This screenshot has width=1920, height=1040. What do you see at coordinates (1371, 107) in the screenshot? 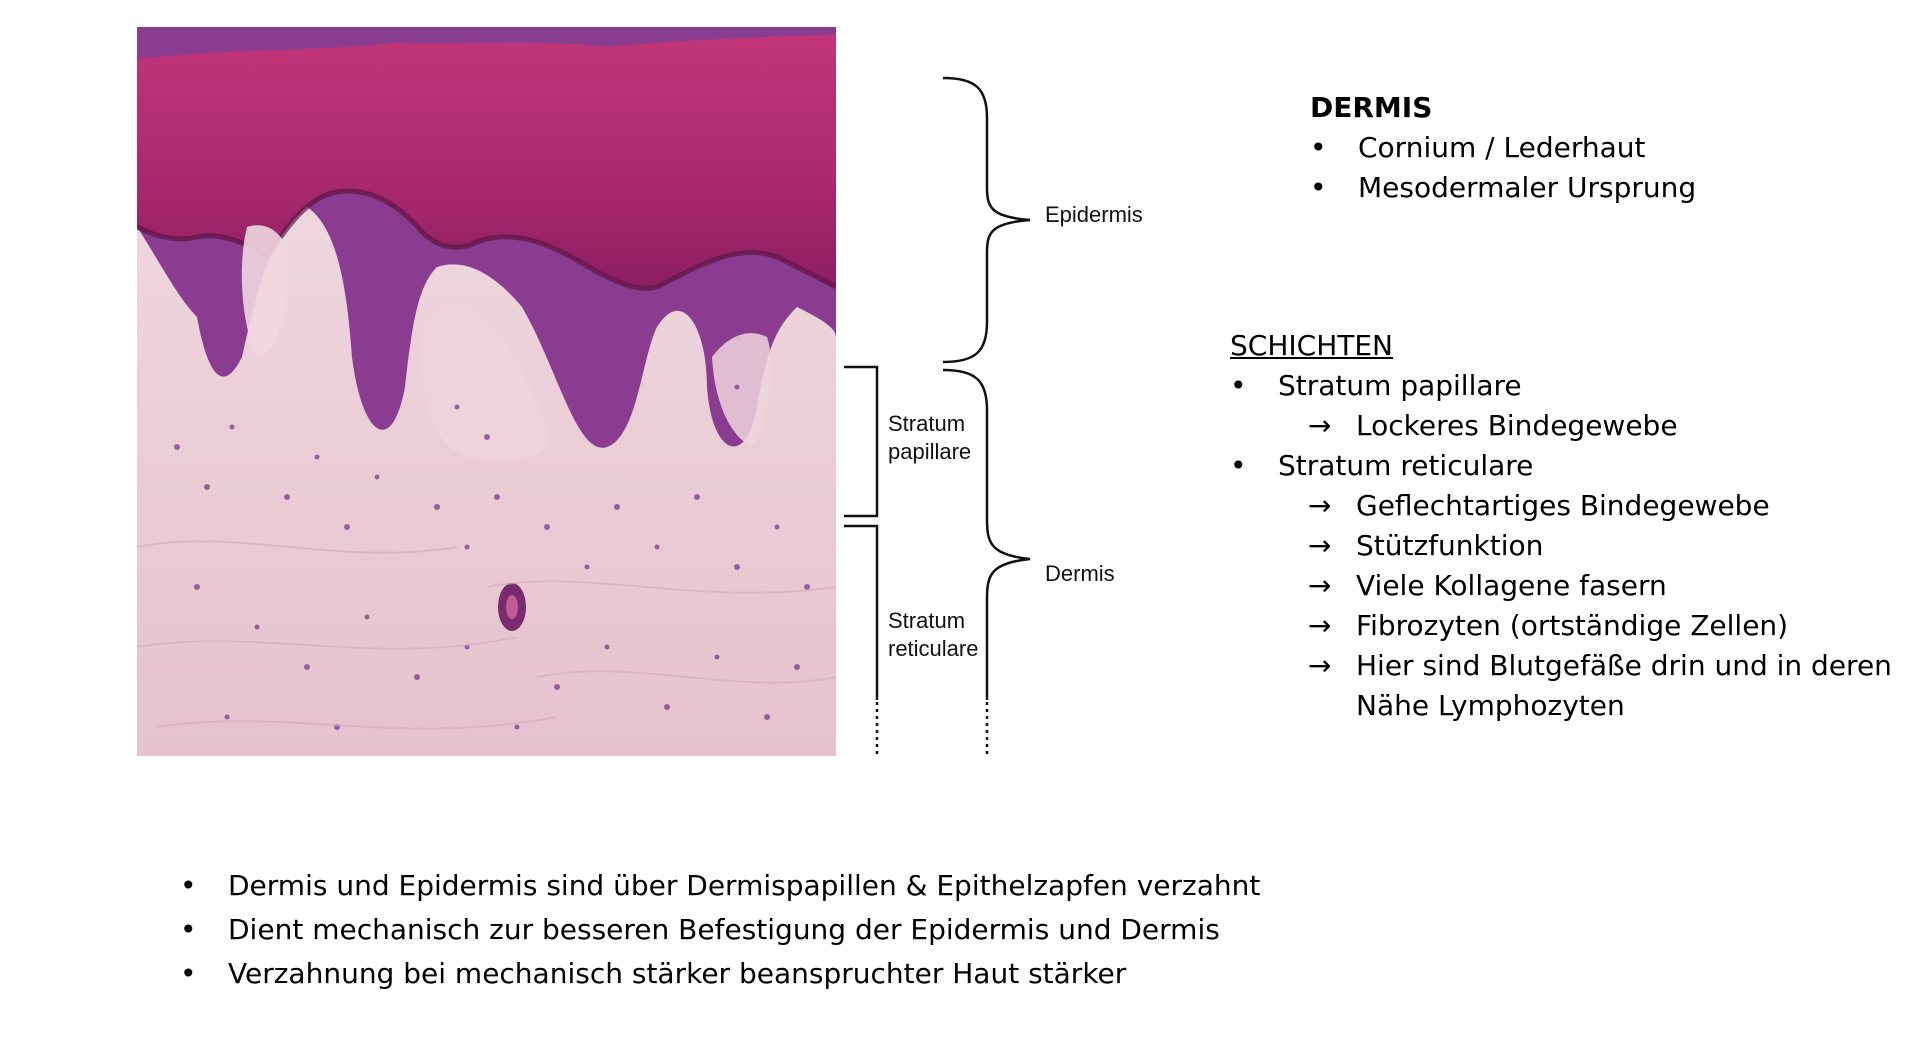
I see `dermis-title: DERMIS` at bounding box center [1371, 107].